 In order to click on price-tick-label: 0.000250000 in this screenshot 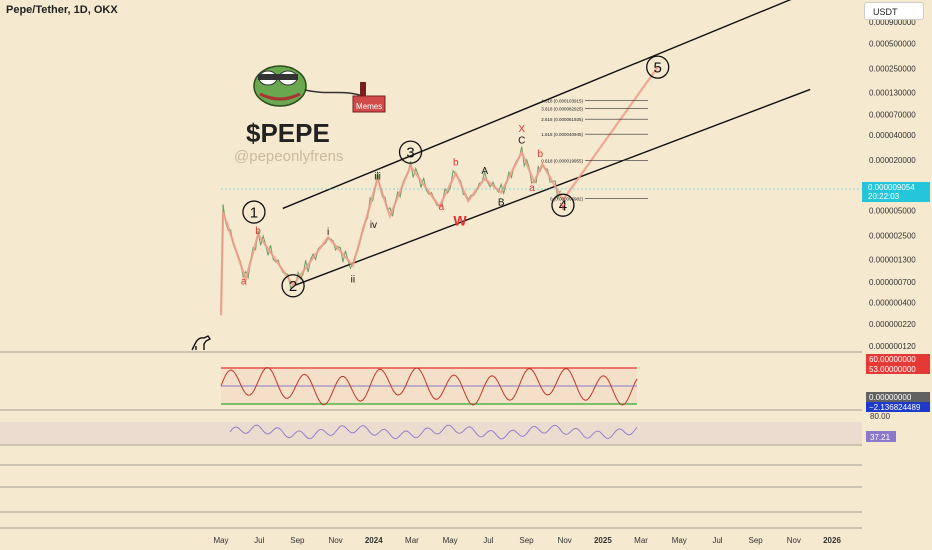, I will do `click(892, 69)`.